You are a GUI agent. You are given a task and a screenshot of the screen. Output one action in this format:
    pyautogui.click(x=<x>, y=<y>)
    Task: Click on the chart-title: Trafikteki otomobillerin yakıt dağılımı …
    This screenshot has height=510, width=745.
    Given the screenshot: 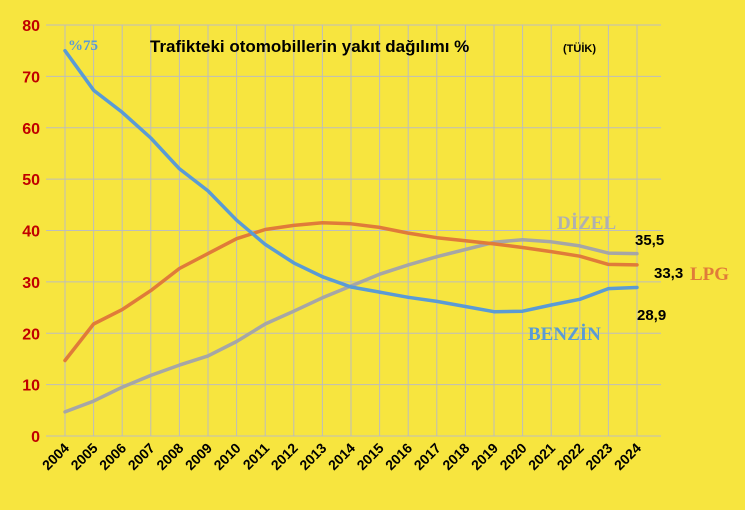 What is the action you would take?
    pyautogui.click(x=309, y=46)
    